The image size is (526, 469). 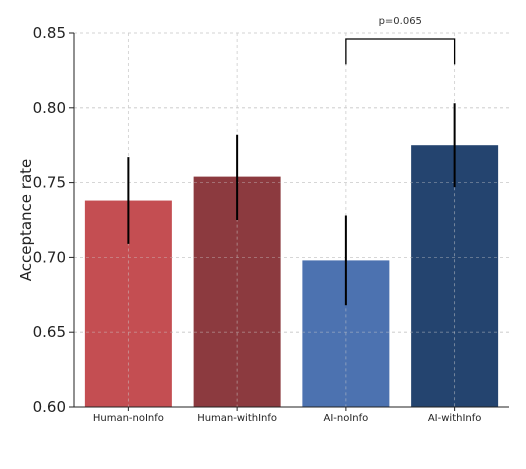 What do you see at coordinates (26, 220) in the screenshot?
I see `y-axis-label: Acceptance rate` at bounding box center [26, 220].